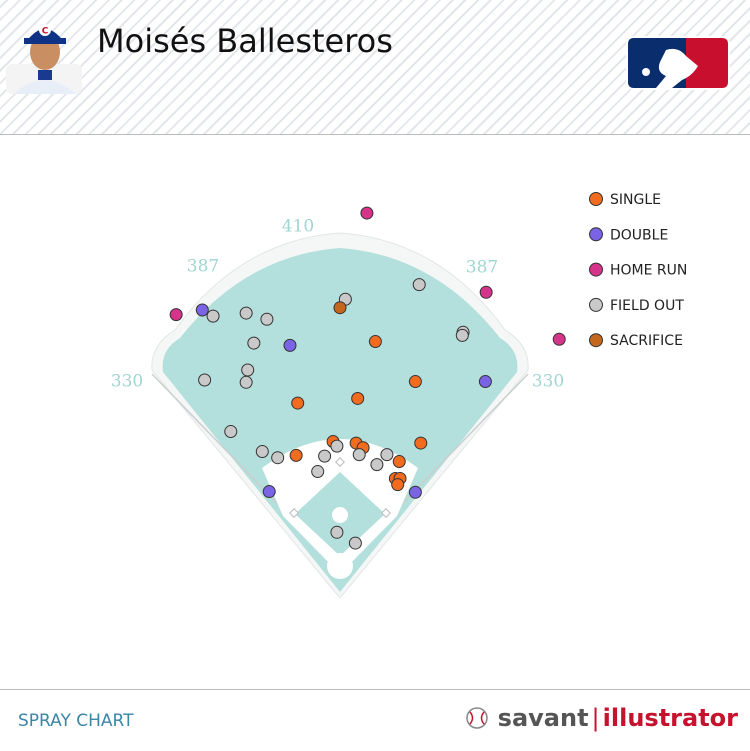  Describe the element at coordinates (639, 235) in the screenshot. I see `legend-label: DOUBLE` at that location.